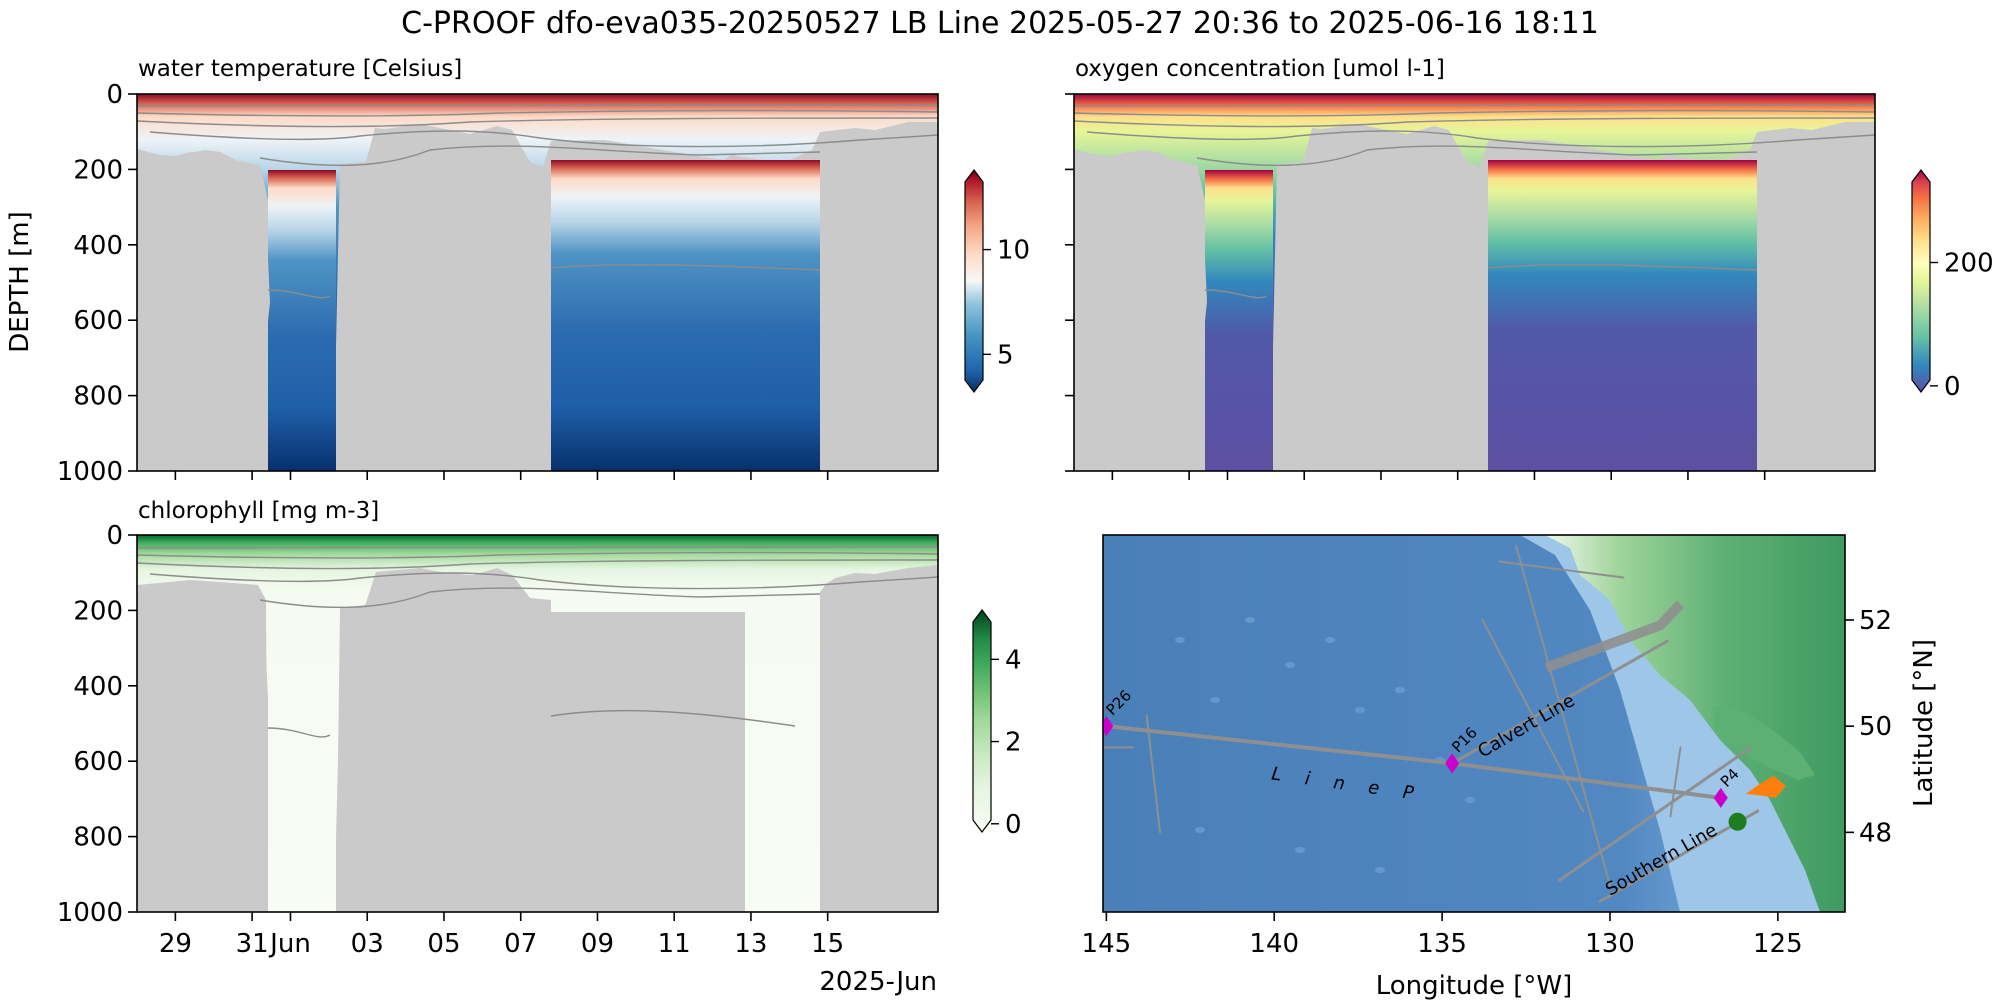  What do you see at coordinates (997, 281) in the screenshot?
I see `temperature-colorbar: 5 10` at bounding box center [997, 281].